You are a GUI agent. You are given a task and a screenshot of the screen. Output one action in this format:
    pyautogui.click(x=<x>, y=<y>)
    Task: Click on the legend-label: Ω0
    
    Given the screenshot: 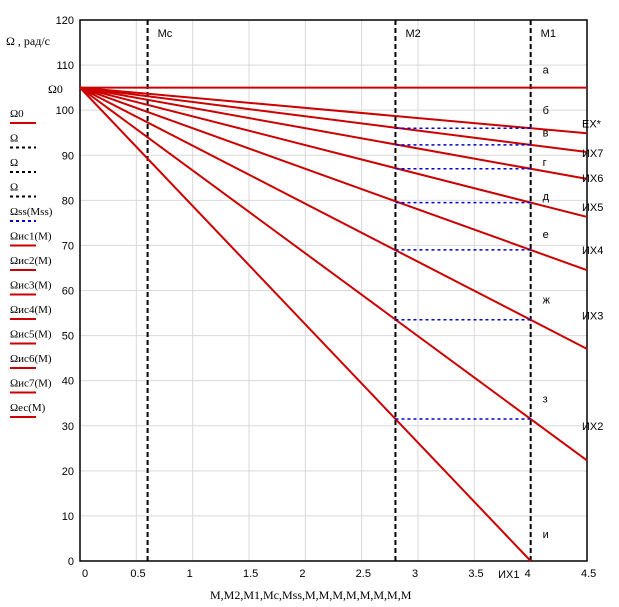 What is the action you would take?
    pyautogui.click(x=17, y=114)
    